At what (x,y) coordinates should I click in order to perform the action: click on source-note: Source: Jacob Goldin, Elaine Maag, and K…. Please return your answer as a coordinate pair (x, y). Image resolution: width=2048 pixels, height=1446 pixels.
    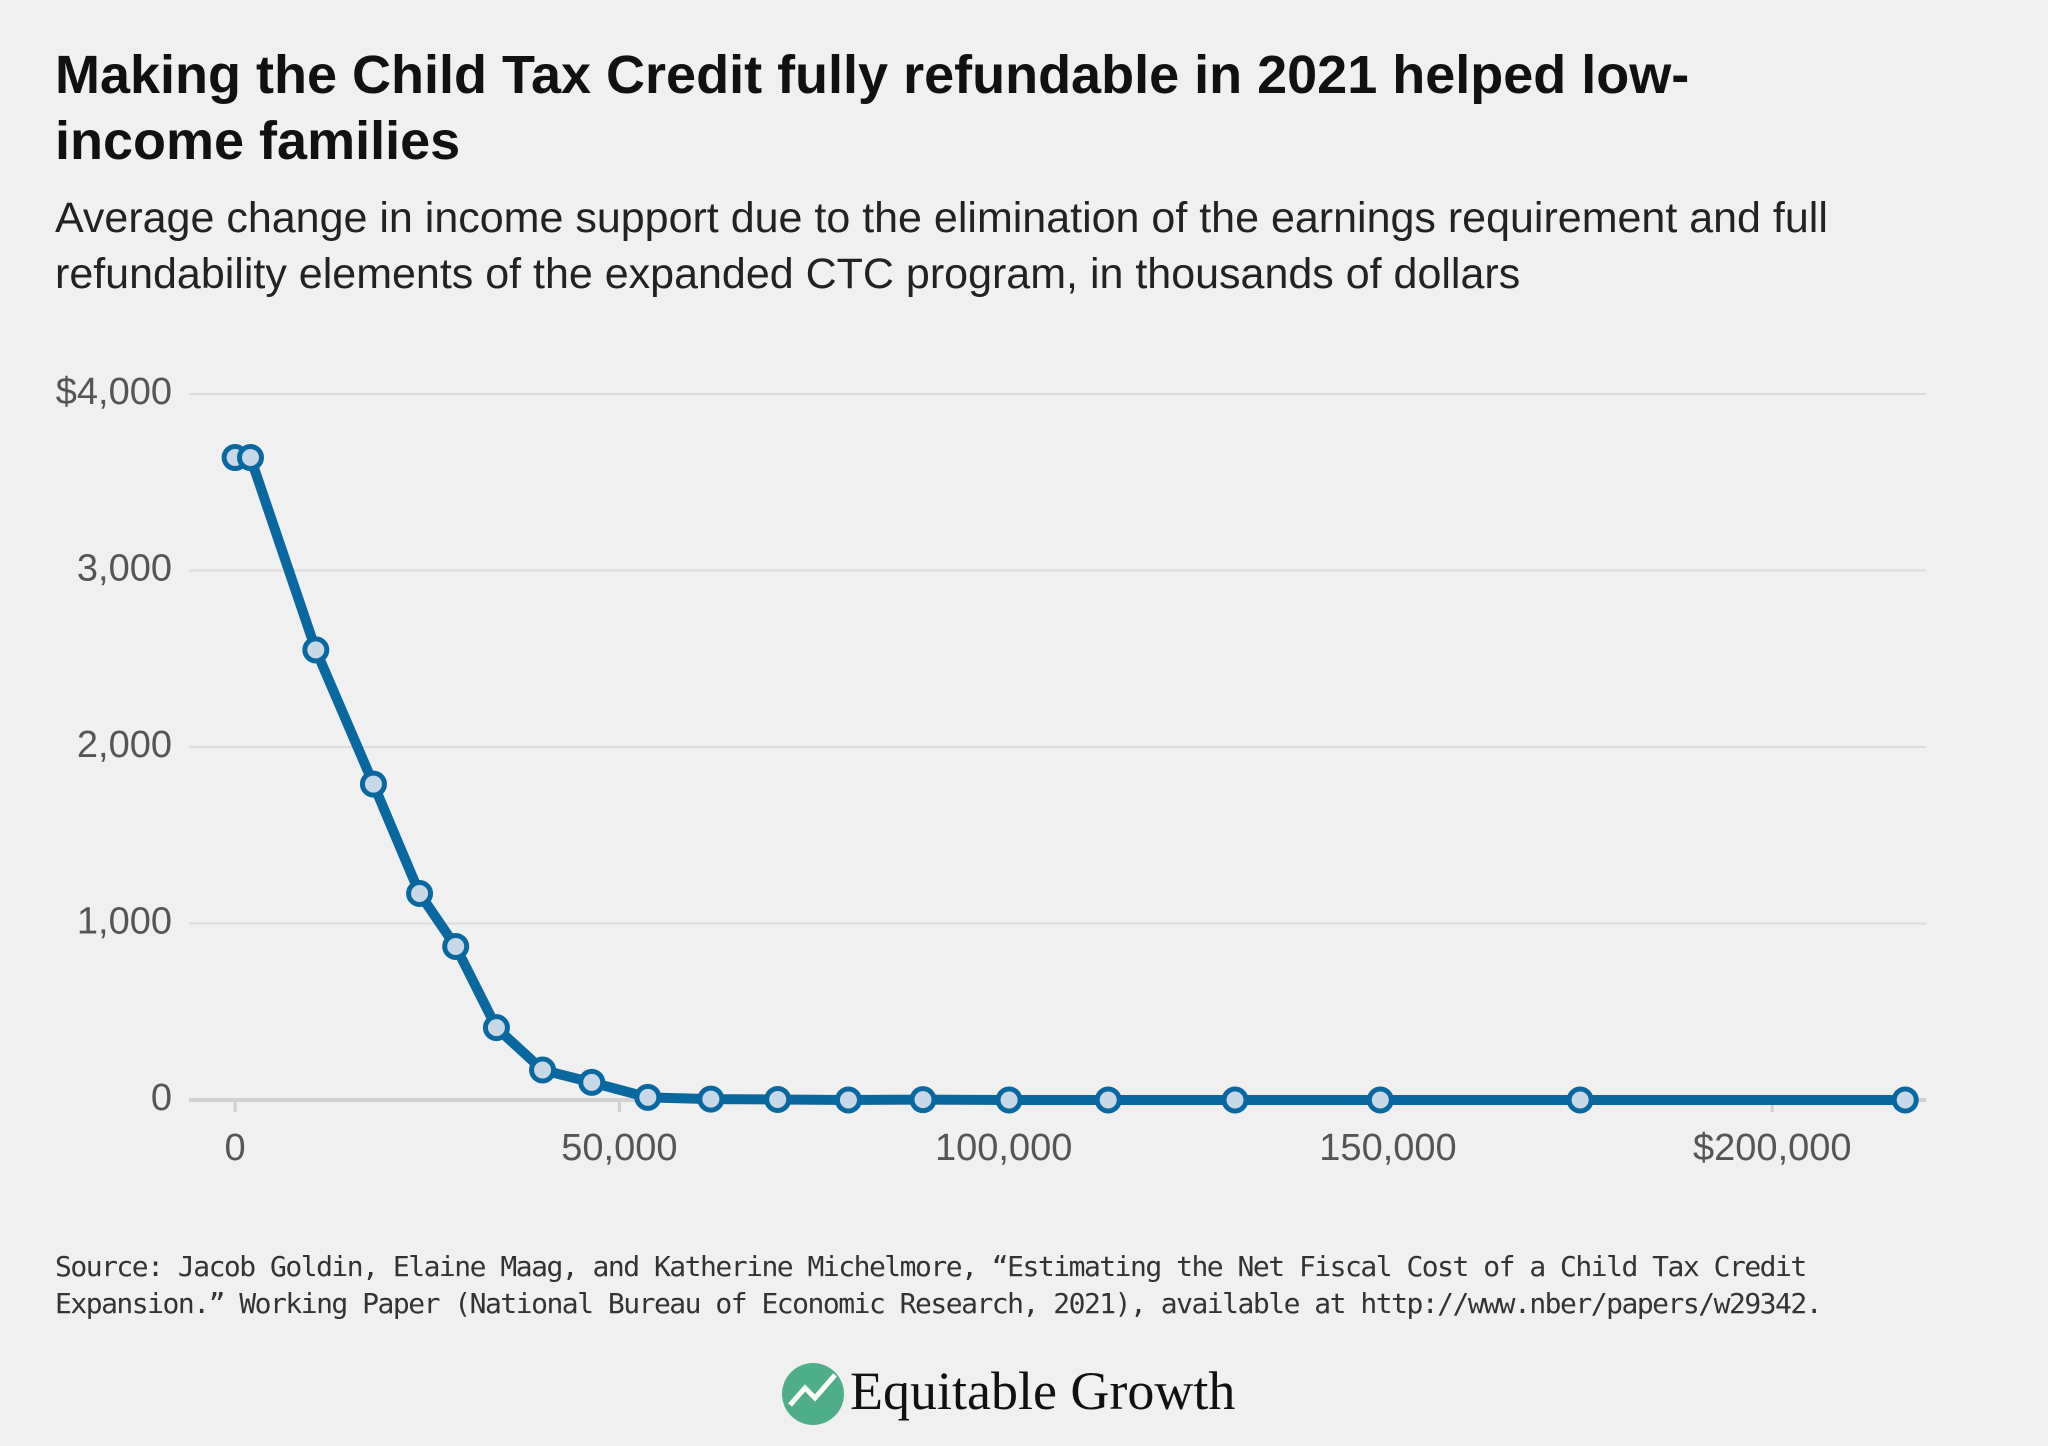
    Looking at the image, I should click on (939, 1285).